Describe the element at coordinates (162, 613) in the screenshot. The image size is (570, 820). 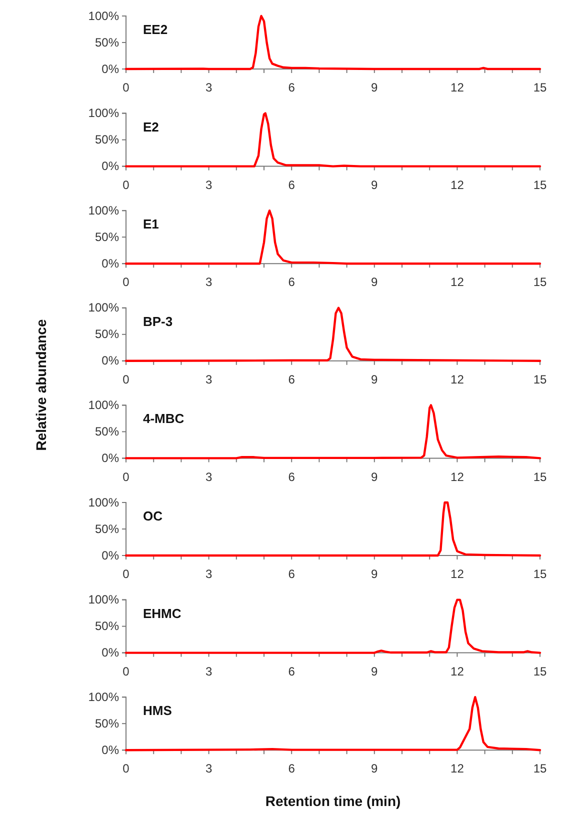
I see `text: EHMC` at that location.